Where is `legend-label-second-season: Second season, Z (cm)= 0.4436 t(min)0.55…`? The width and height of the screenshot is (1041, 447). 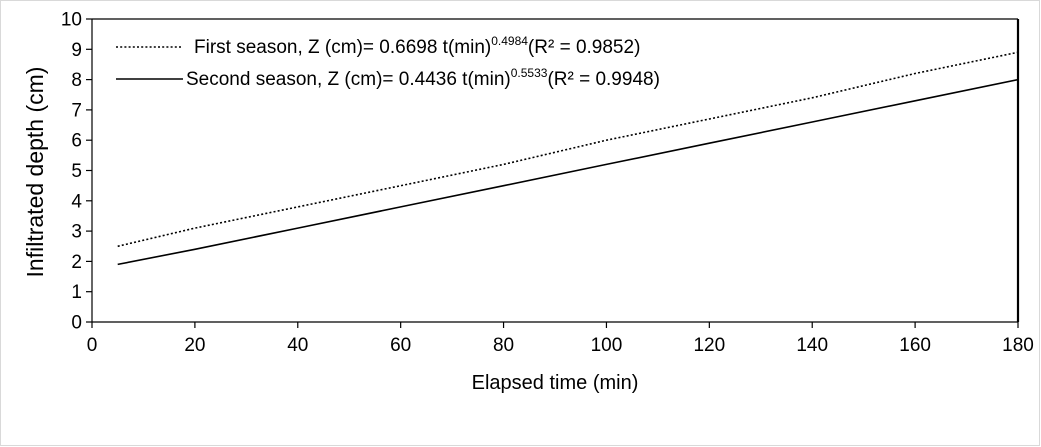 legend-label-second-season: Second season, Z (cm)= 0.4436 t(min)0.55… is located at coordinates (423, 78).